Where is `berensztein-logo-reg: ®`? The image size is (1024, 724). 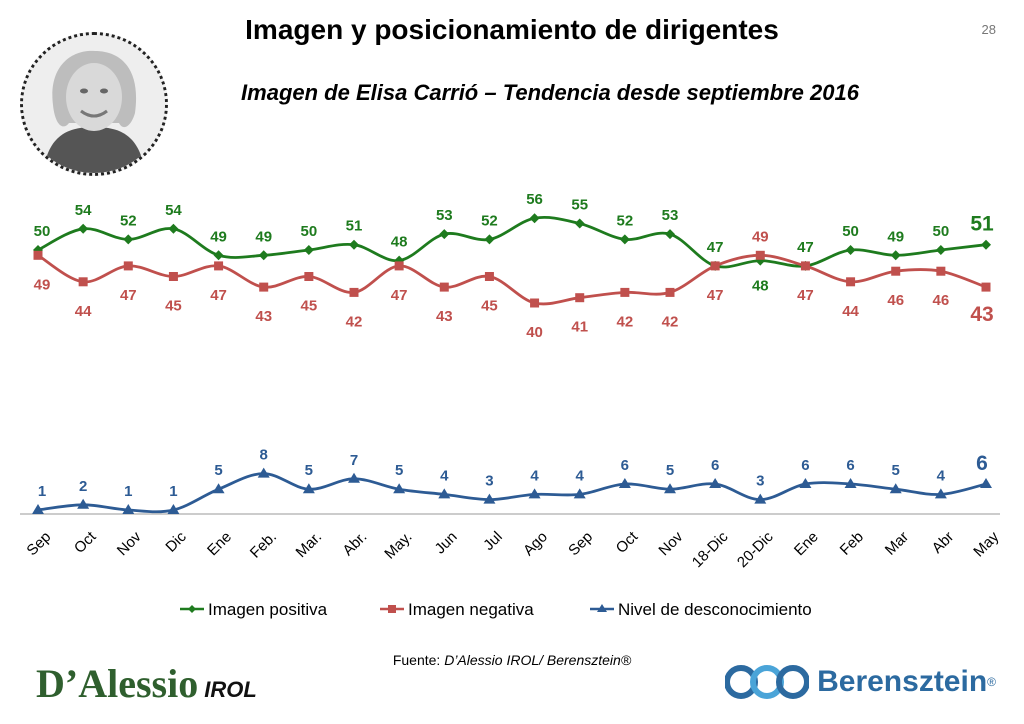
berensztein-logo-reg: ® is located at coordinates (991, 682).